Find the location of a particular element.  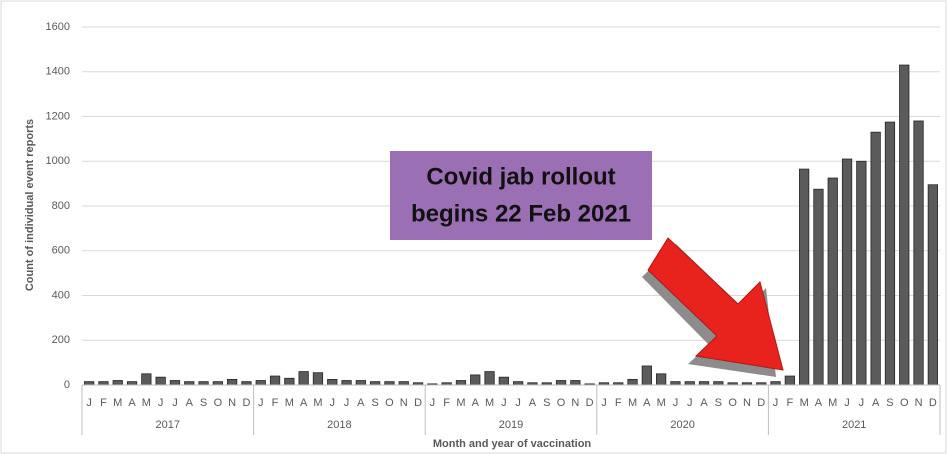

y-tick-label: 0 is located at coordinates (67, 385).